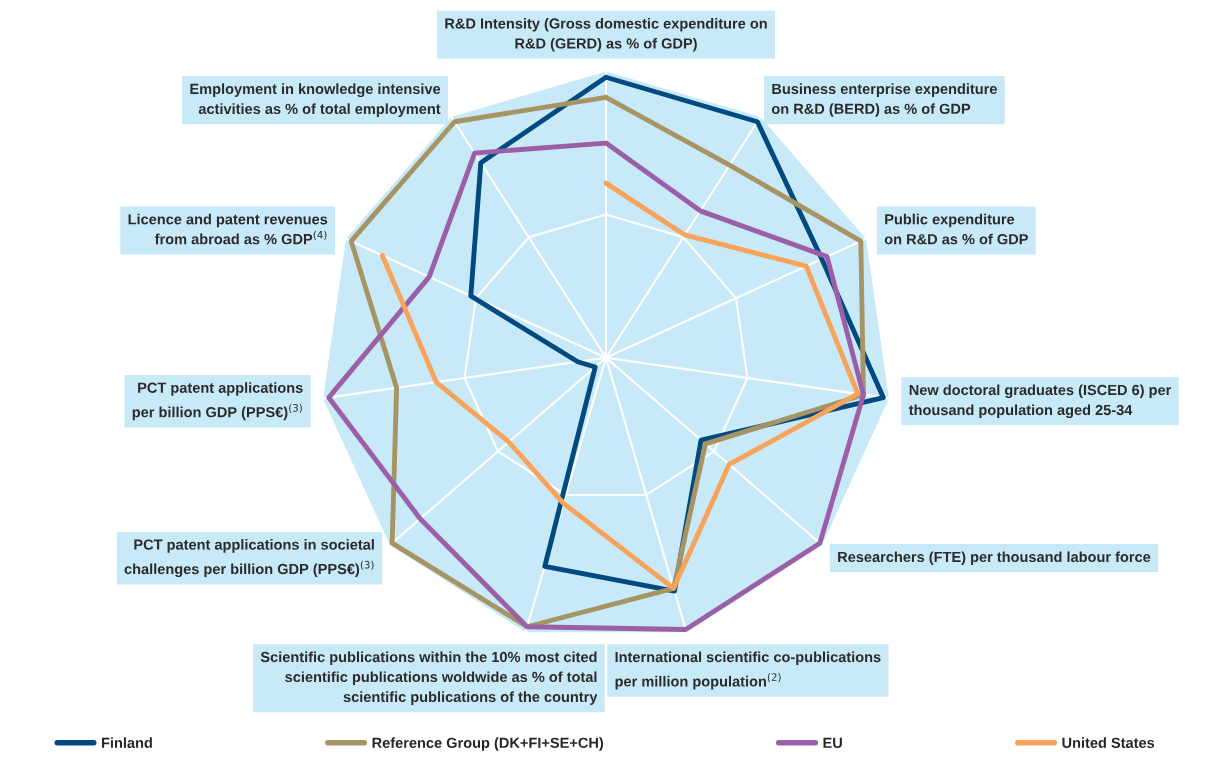  I want to click on spoke-label: Employment in knowledge intensive activities as % of total employment, so click(315, 100).